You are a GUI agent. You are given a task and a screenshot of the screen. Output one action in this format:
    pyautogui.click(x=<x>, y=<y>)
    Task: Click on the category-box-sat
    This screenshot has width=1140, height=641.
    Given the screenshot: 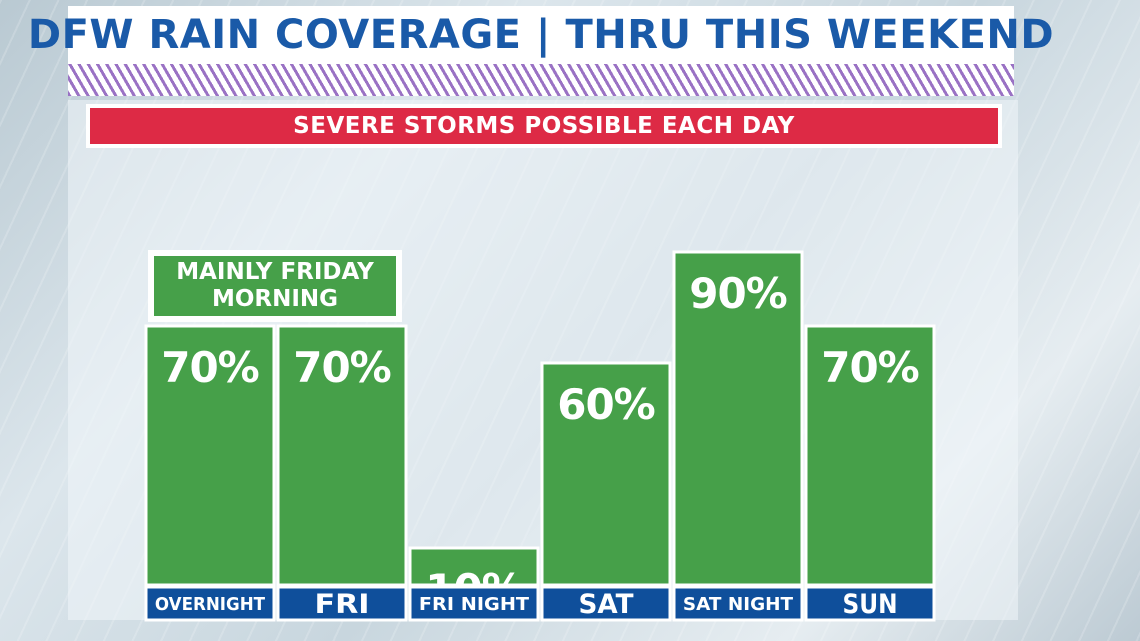 What is the action you would take?
    pyautogui.click(x=606, y=603)
    